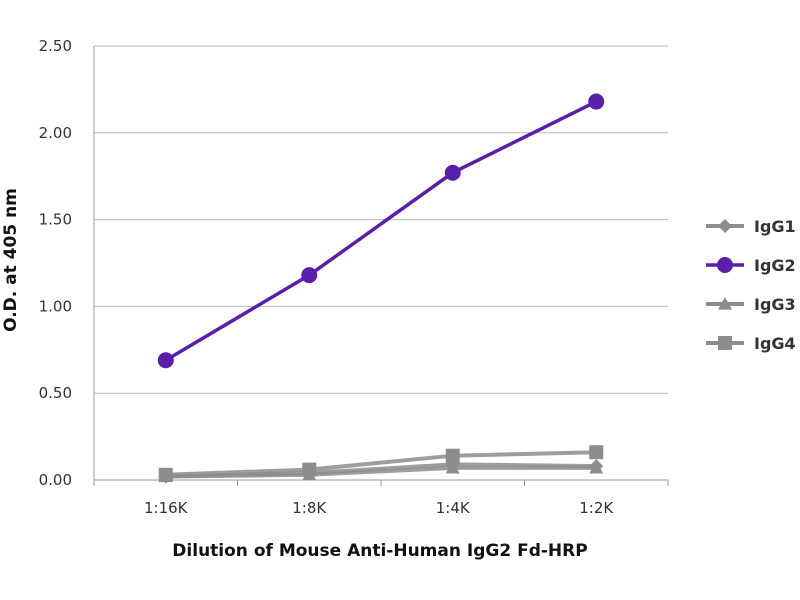 This screenshot has height=600, width=800. I want to click on y-axis-ticks: 0.00 0.50 1.00 1.50 2.00 2.50, so click(55, 263).